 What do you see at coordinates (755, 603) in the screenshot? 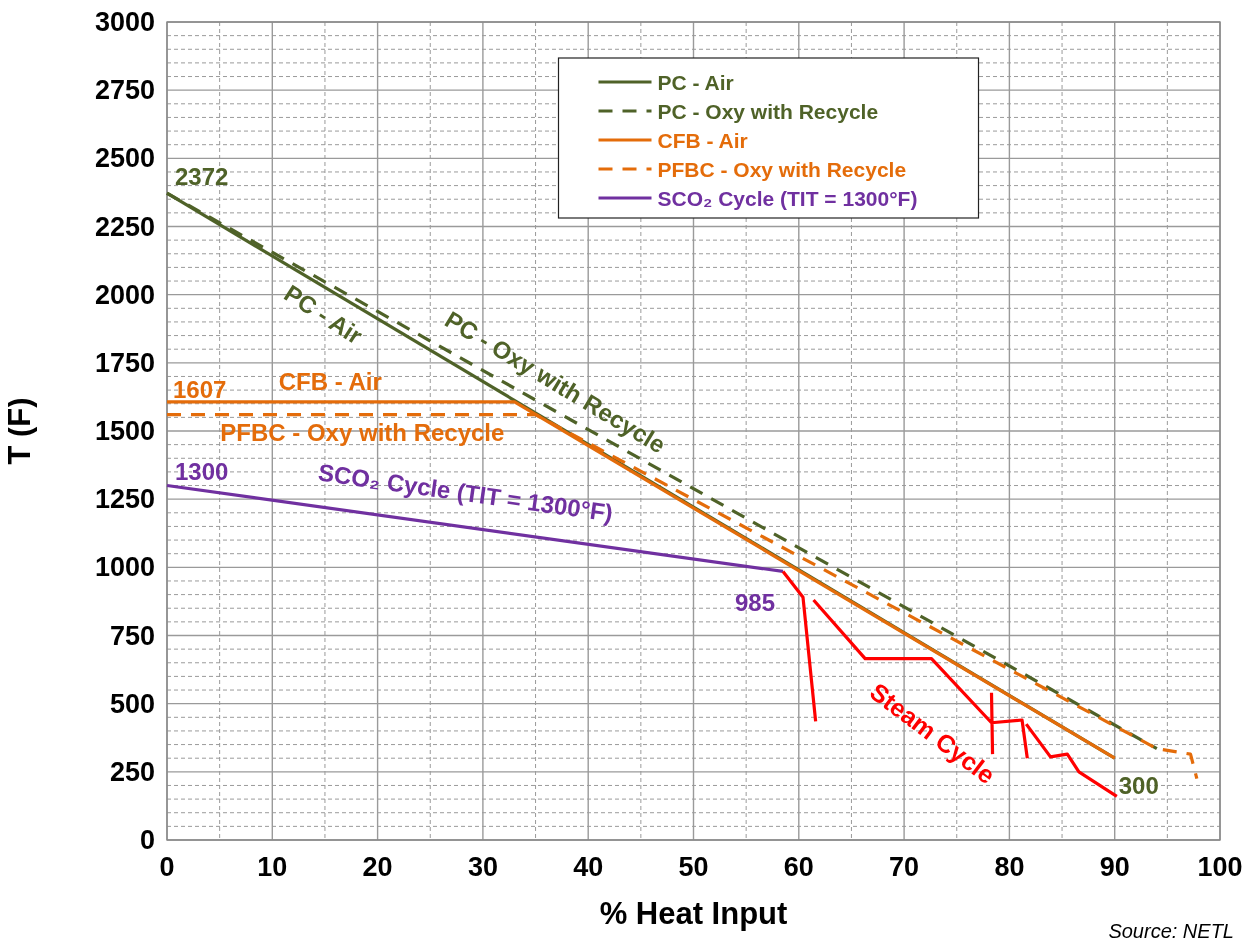
I see `annotation: 985` at bounding box center [755, 603].